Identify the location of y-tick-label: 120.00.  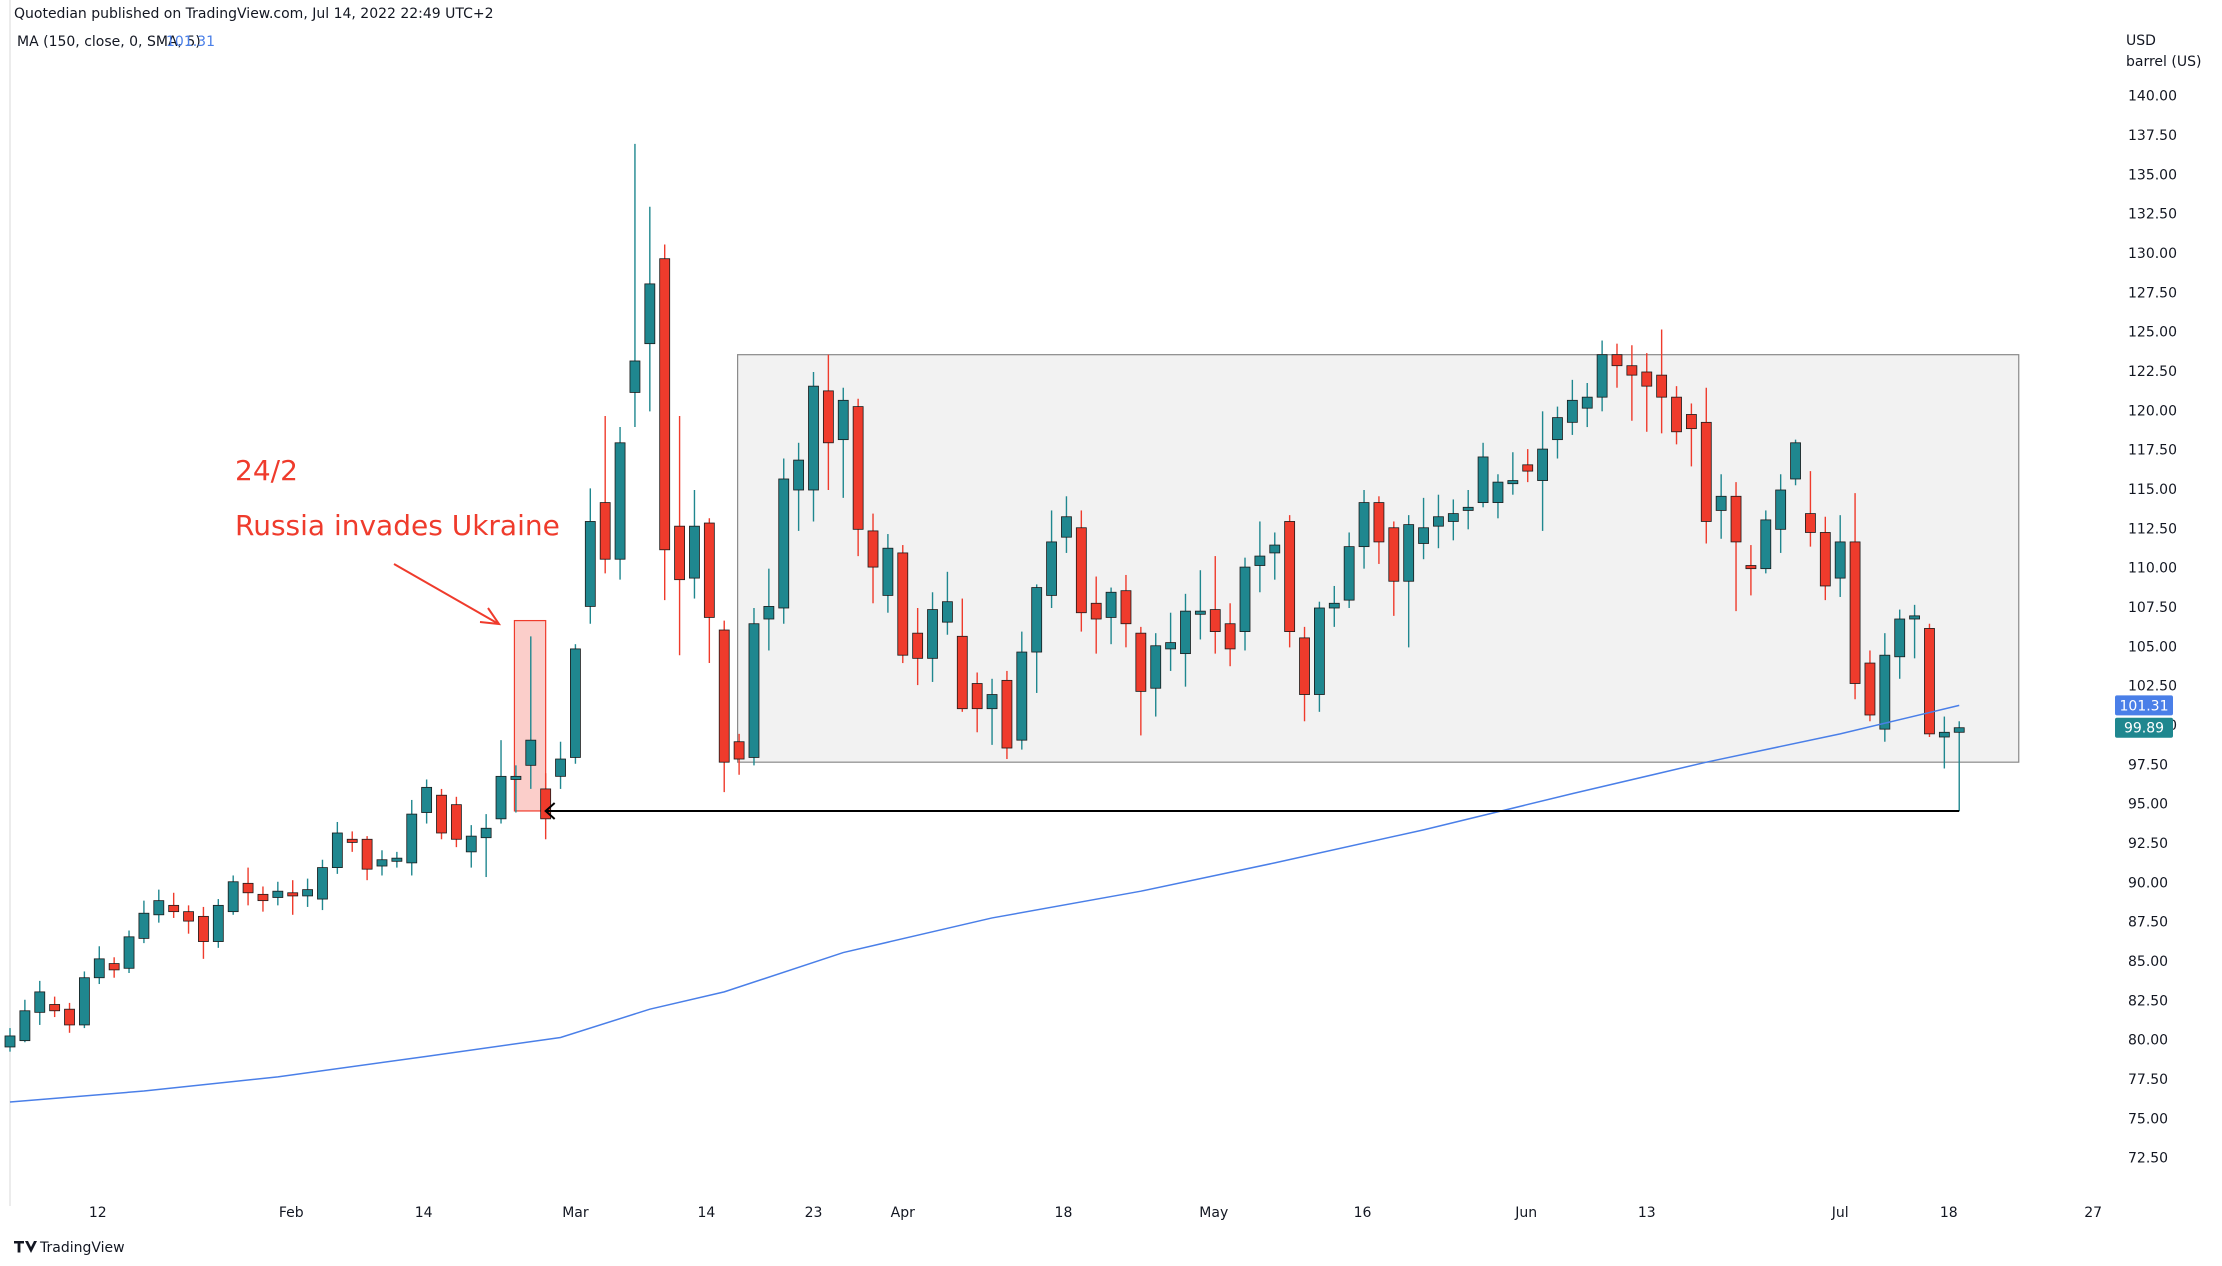
(2152, 411).